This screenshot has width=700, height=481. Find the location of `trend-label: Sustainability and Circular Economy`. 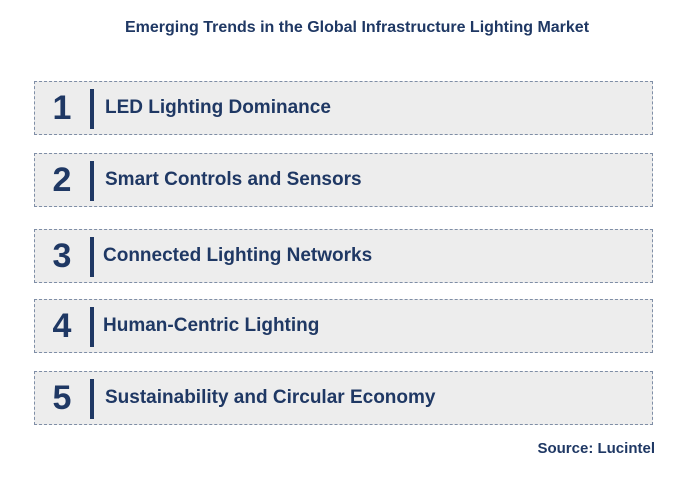

trend-label: Sustainability and Circular Economy is located at coordinates (270, 397).